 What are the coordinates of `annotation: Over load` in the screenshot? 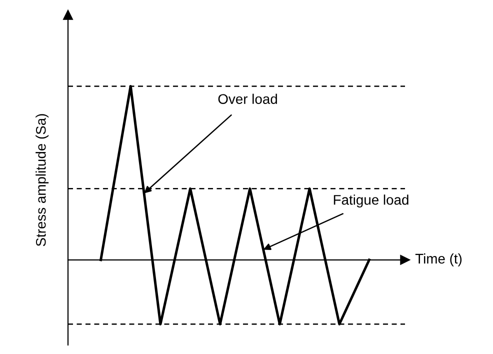 It's located at (247, 99).